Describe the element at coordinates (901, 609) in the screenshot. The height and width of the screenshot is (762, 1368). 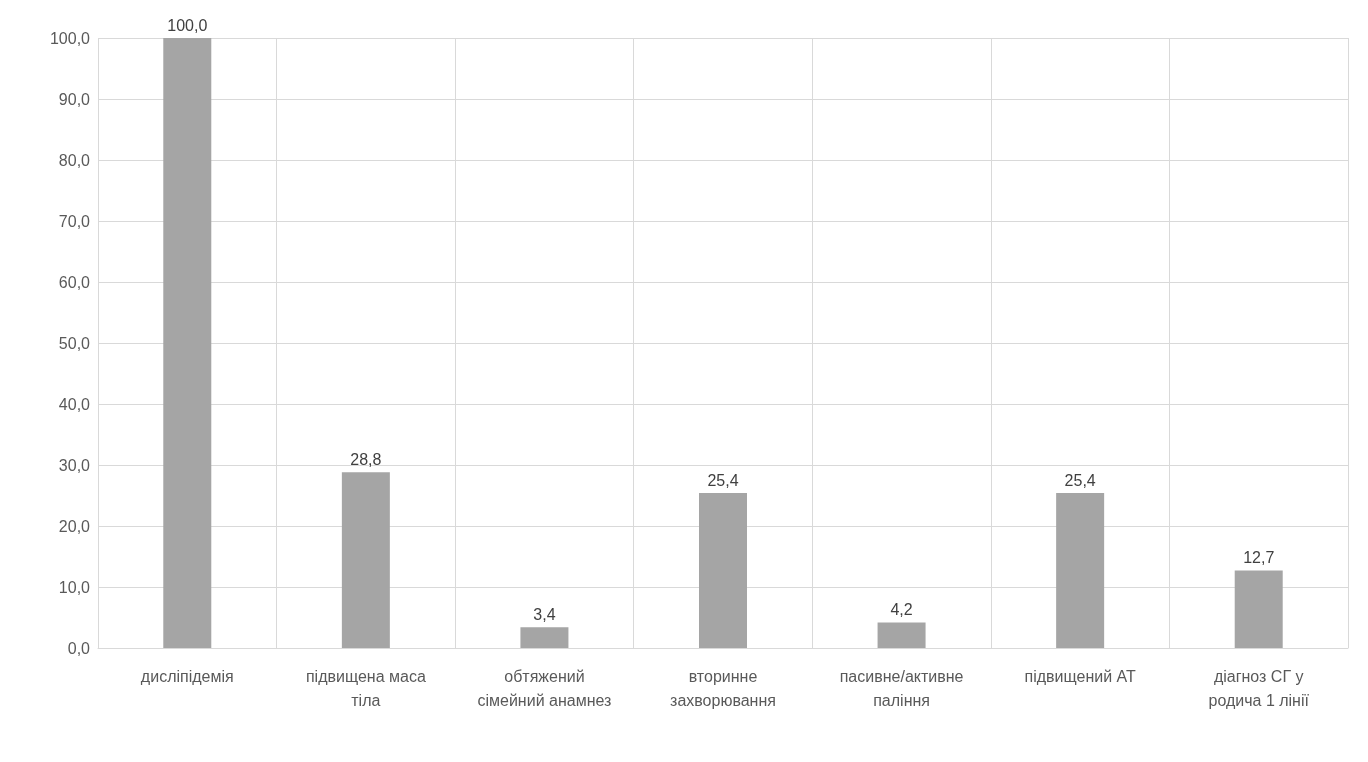
I see `data-label: 4,2` at that location.